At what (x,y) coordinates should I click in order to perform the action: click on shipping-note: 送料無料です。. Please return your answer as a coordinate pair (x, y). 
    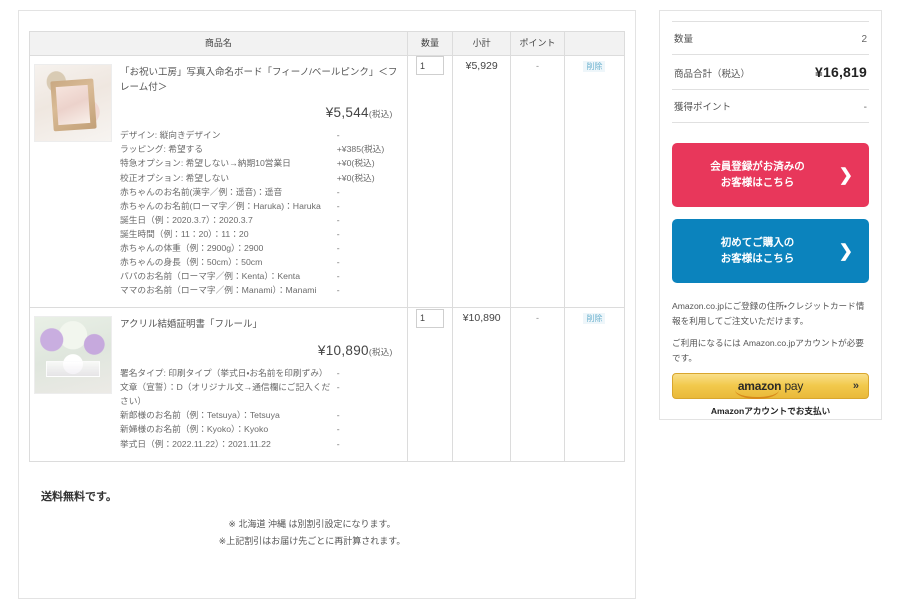
    Looking at the image, I should click on (79, 496).